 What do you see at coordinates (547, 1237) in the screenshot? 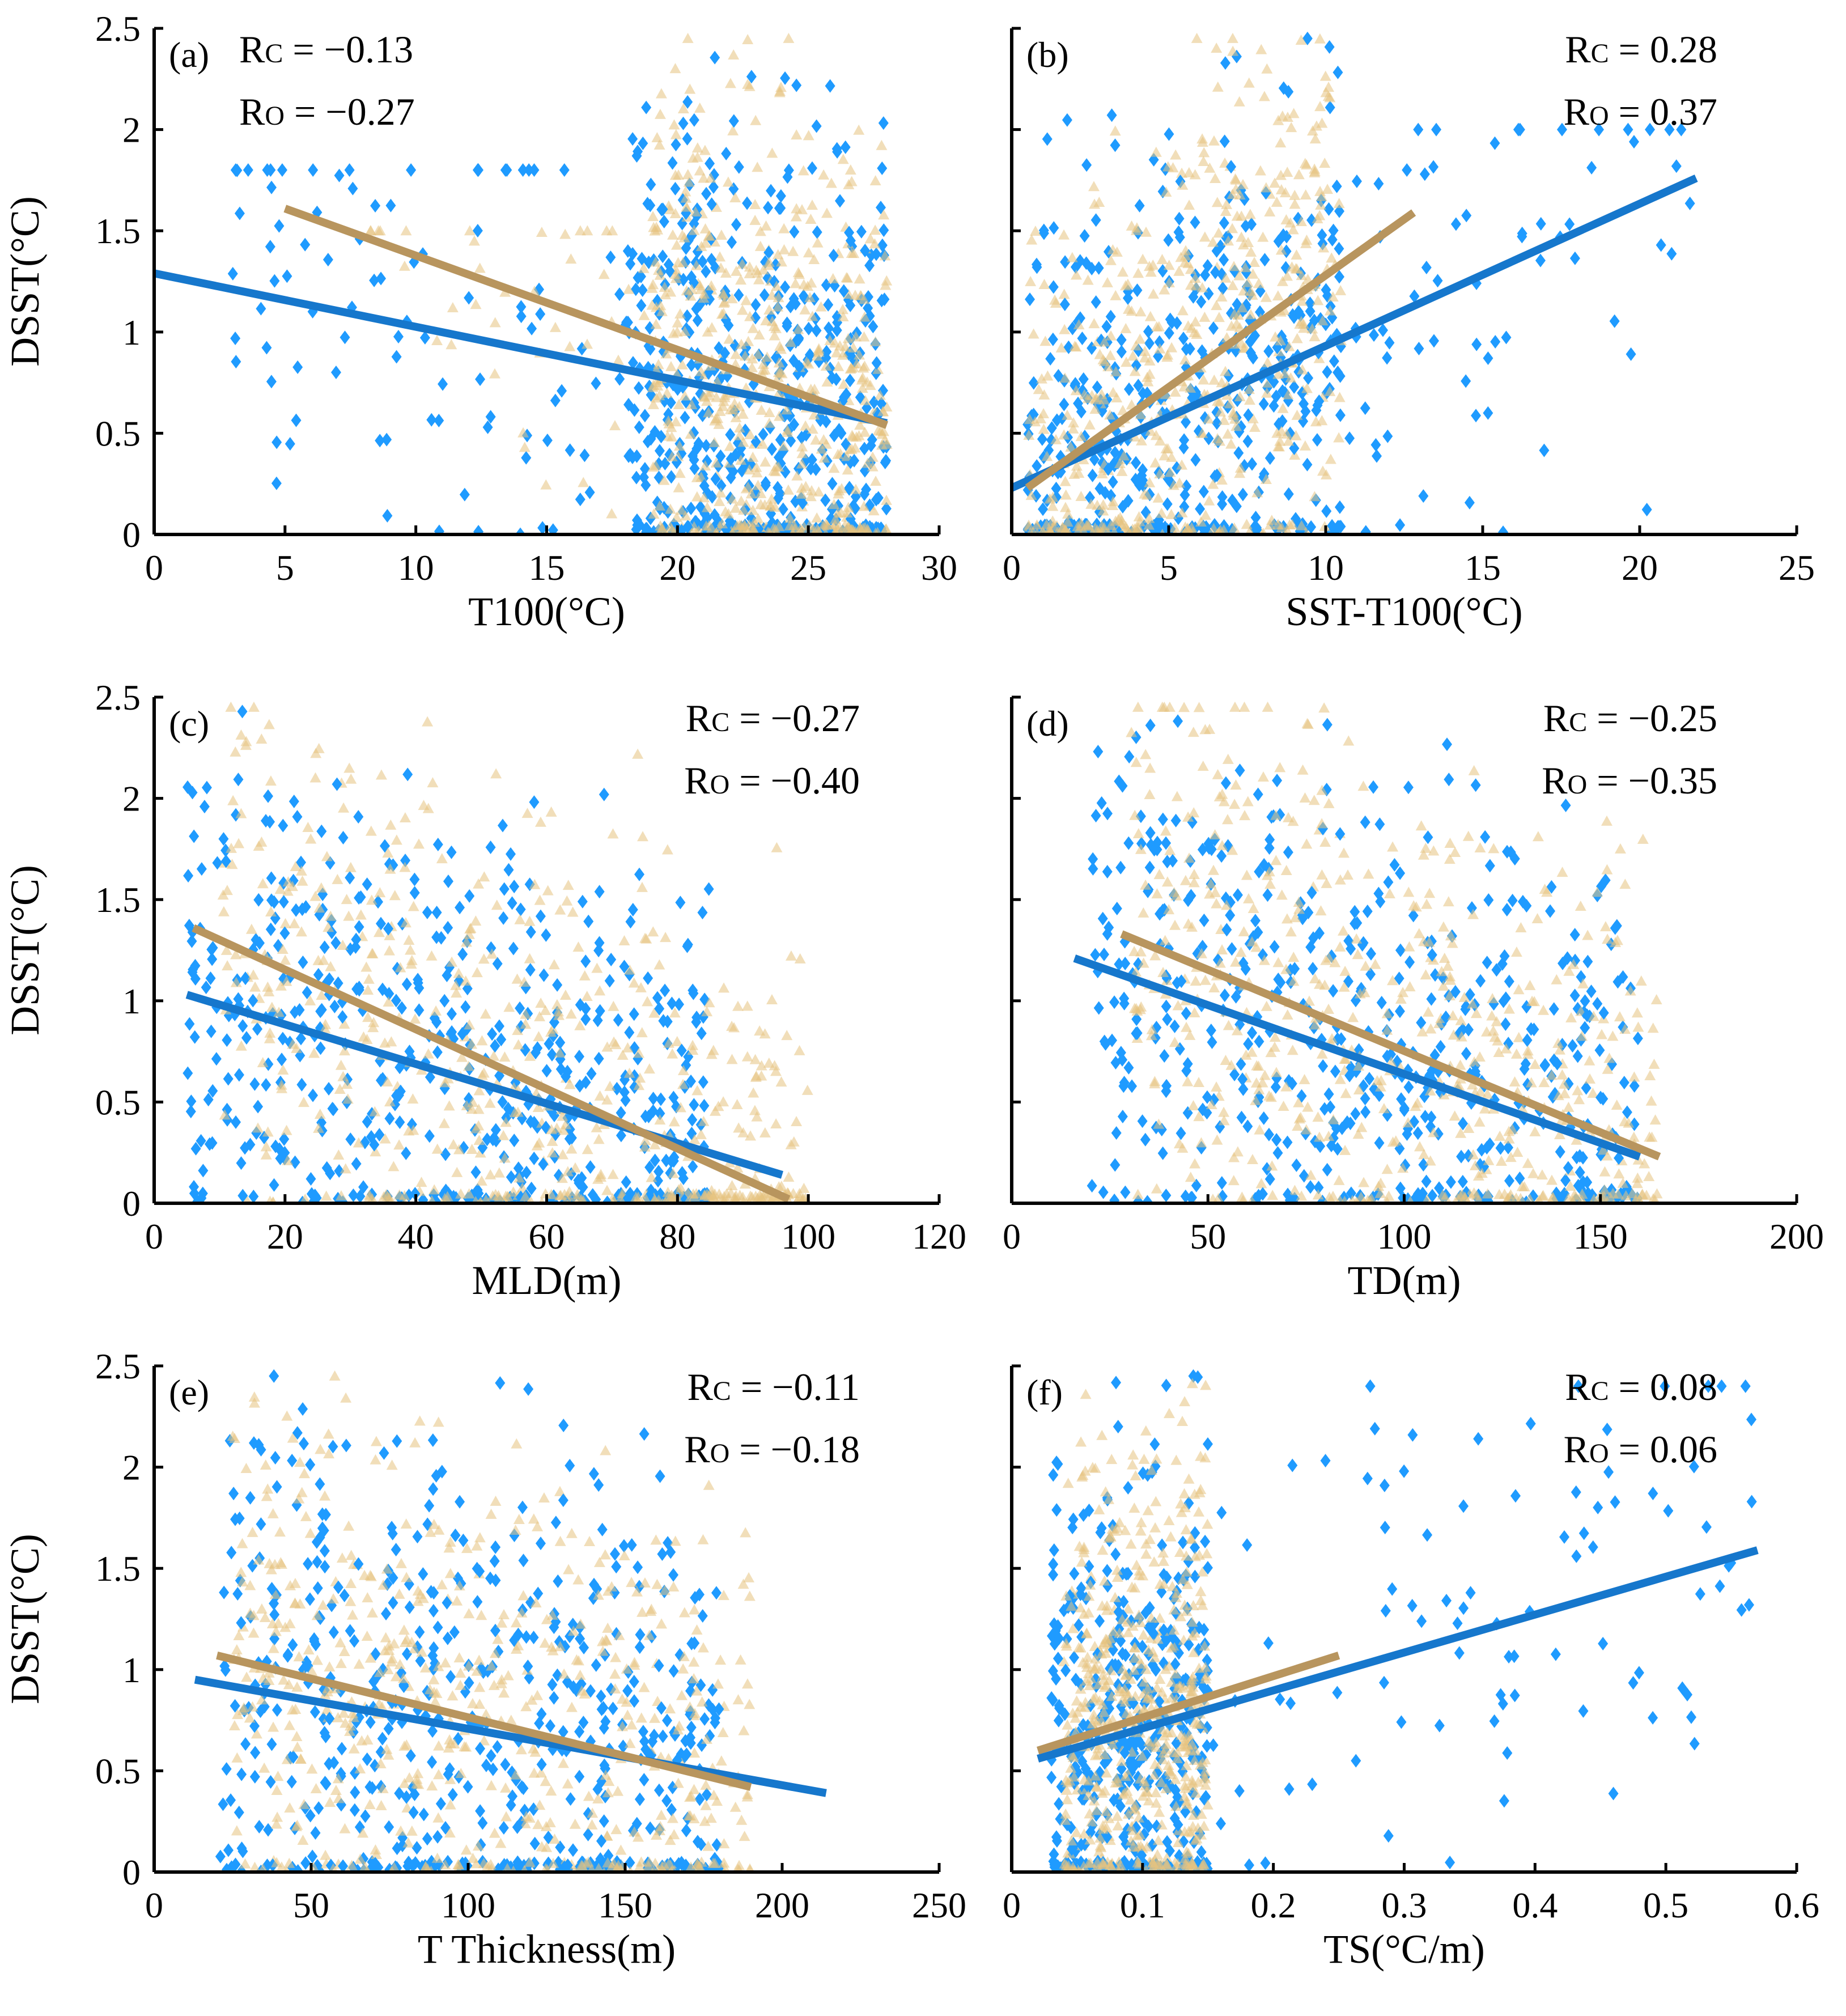
I see `x-tick-label: 60` at bounding box center [547, 1237].